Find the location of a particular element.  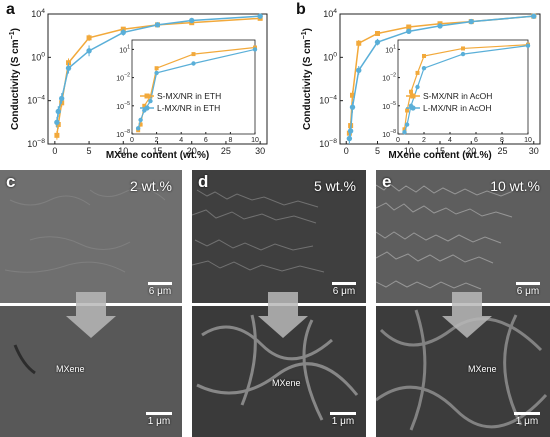

x-tick-label: 5 is located at coordinates (377, 151).